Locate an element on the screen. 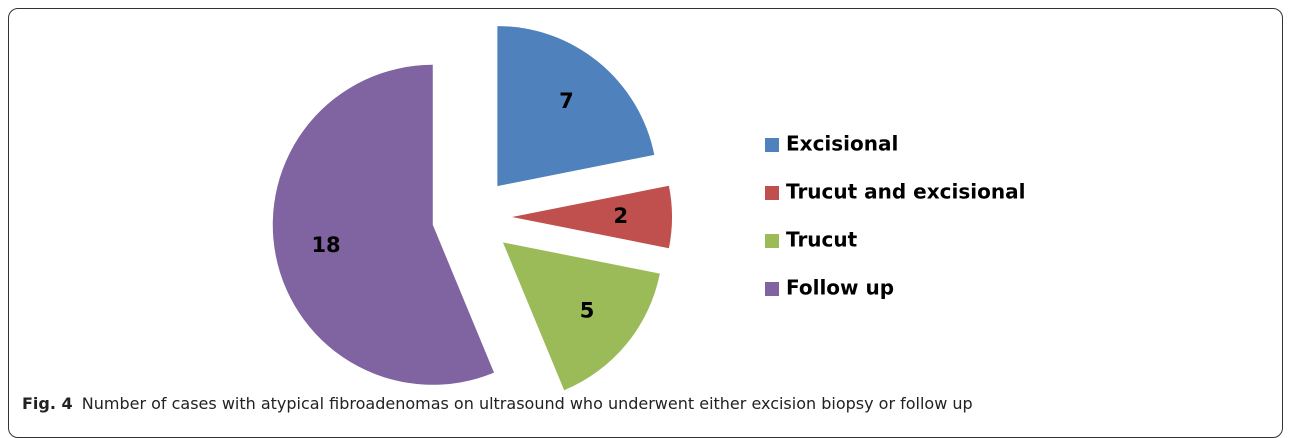 This screenshot has height=438, width=1293. data-label: 7 is located at coordinates (566, 101).